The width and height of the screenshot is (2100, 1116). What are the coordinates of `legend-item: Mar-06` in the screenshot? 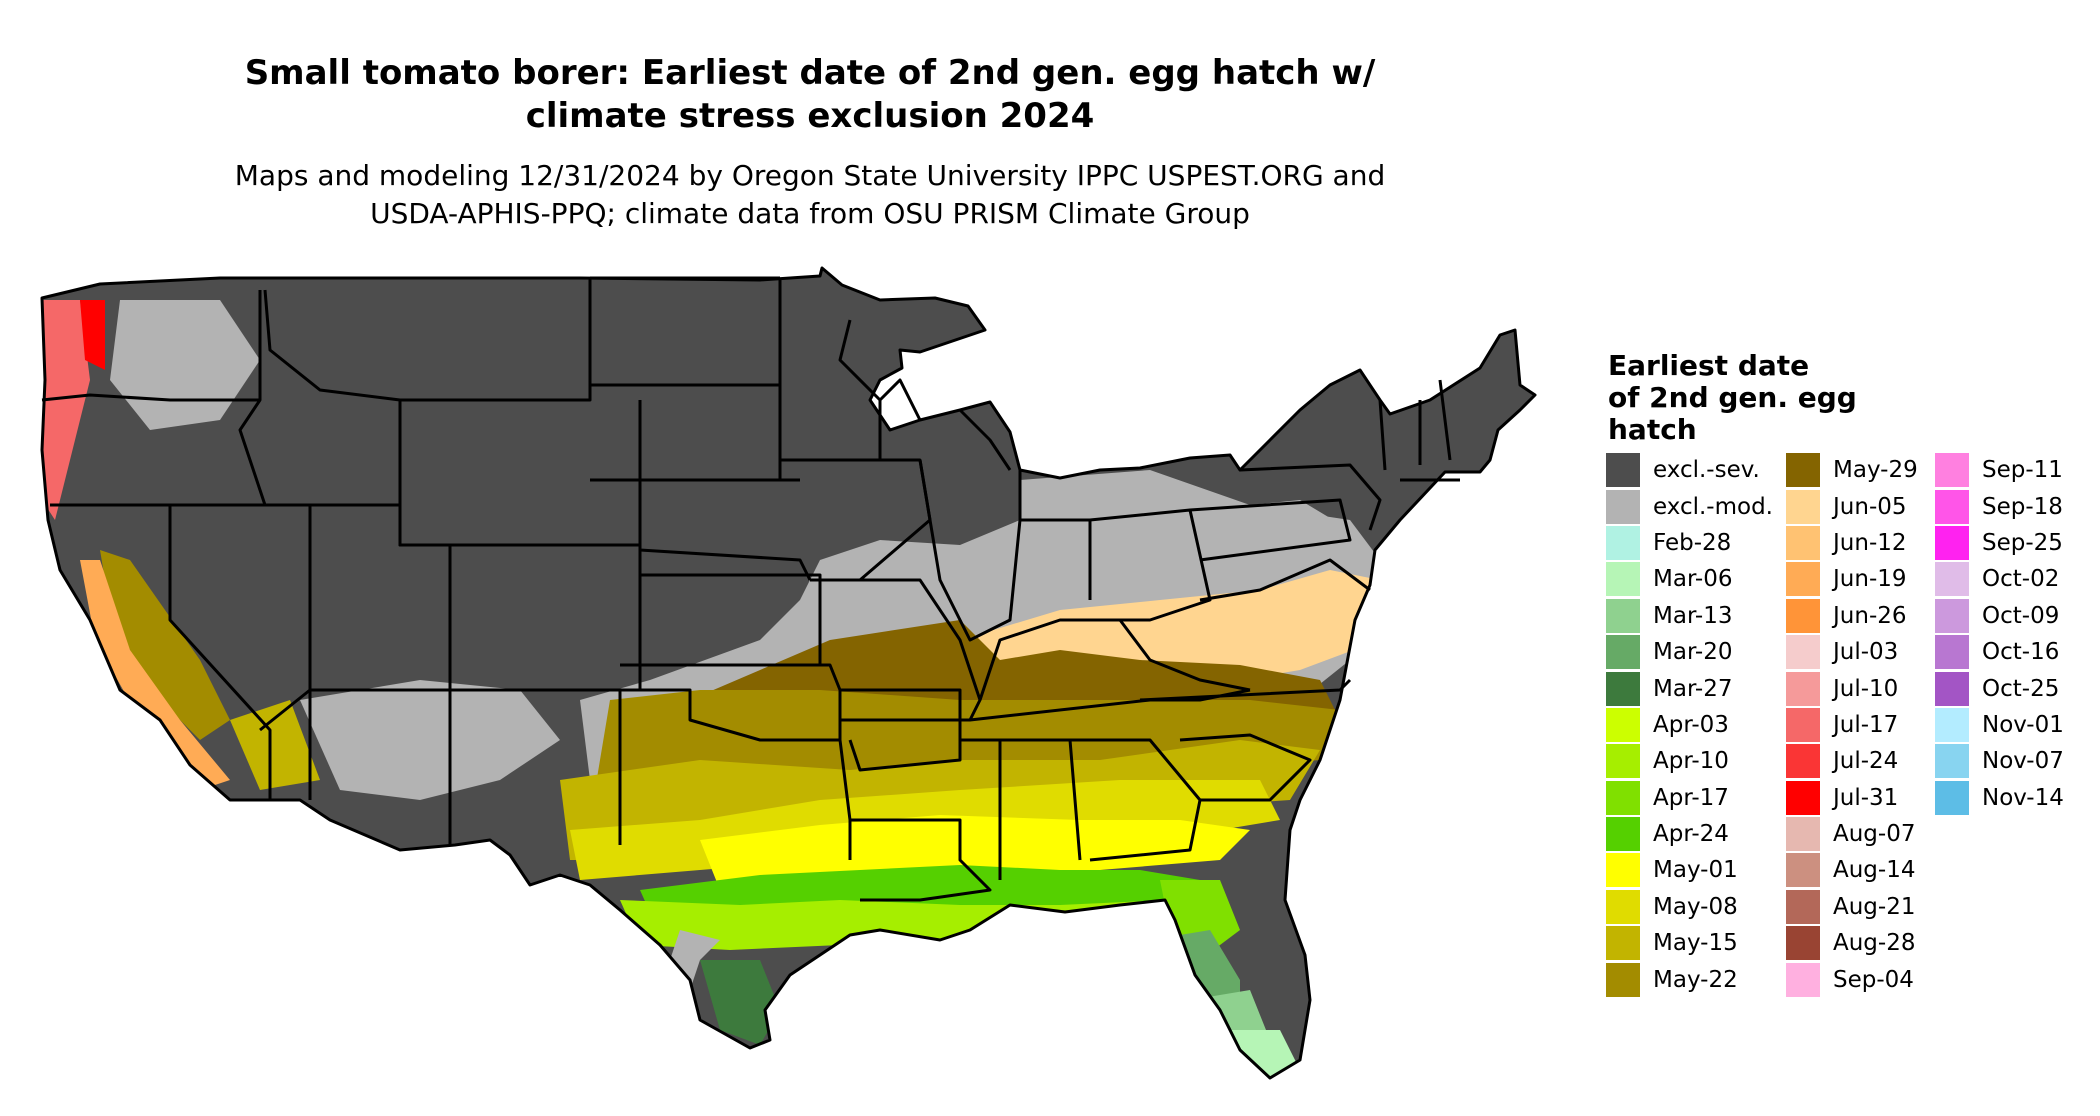 It's located at (1689, 579).